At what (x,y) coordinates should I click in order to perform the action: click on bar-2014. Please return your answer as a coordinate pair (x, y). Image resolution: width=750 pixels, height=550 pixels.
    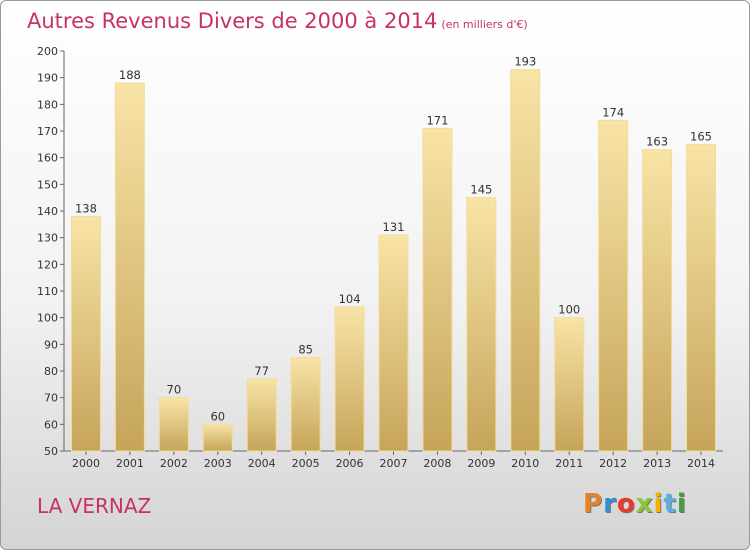
    Looking at the image, I should click on (701, 297).